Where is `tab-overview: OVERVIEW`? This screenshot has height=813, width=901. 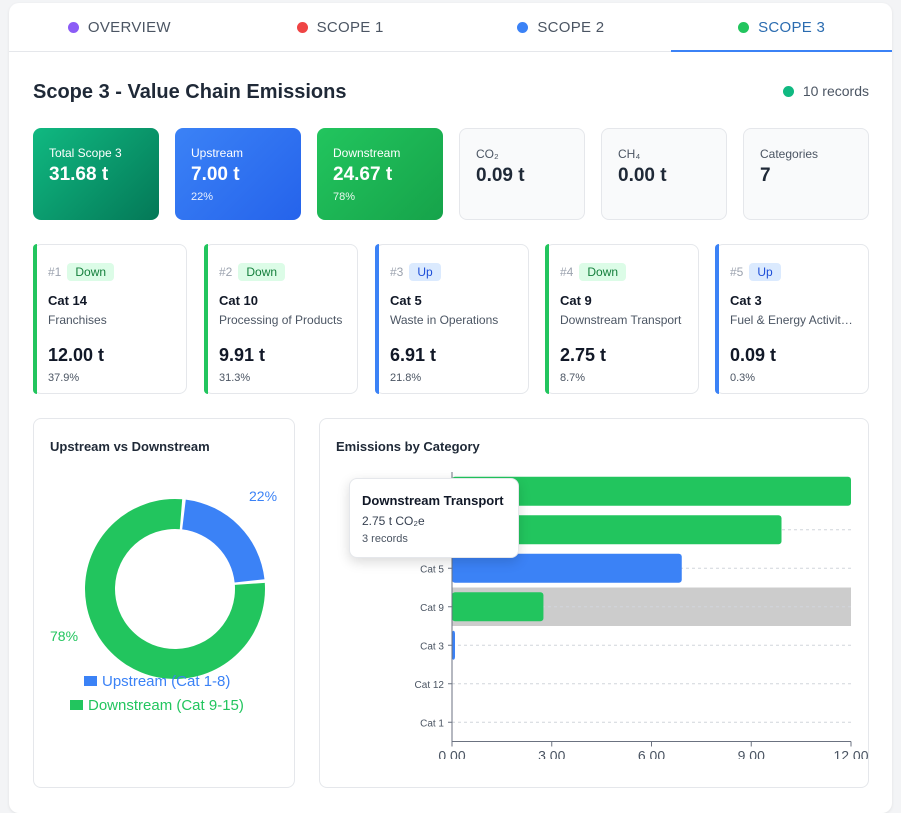
tab-overview: OVERVIEW is located at coordinates (119, 27).